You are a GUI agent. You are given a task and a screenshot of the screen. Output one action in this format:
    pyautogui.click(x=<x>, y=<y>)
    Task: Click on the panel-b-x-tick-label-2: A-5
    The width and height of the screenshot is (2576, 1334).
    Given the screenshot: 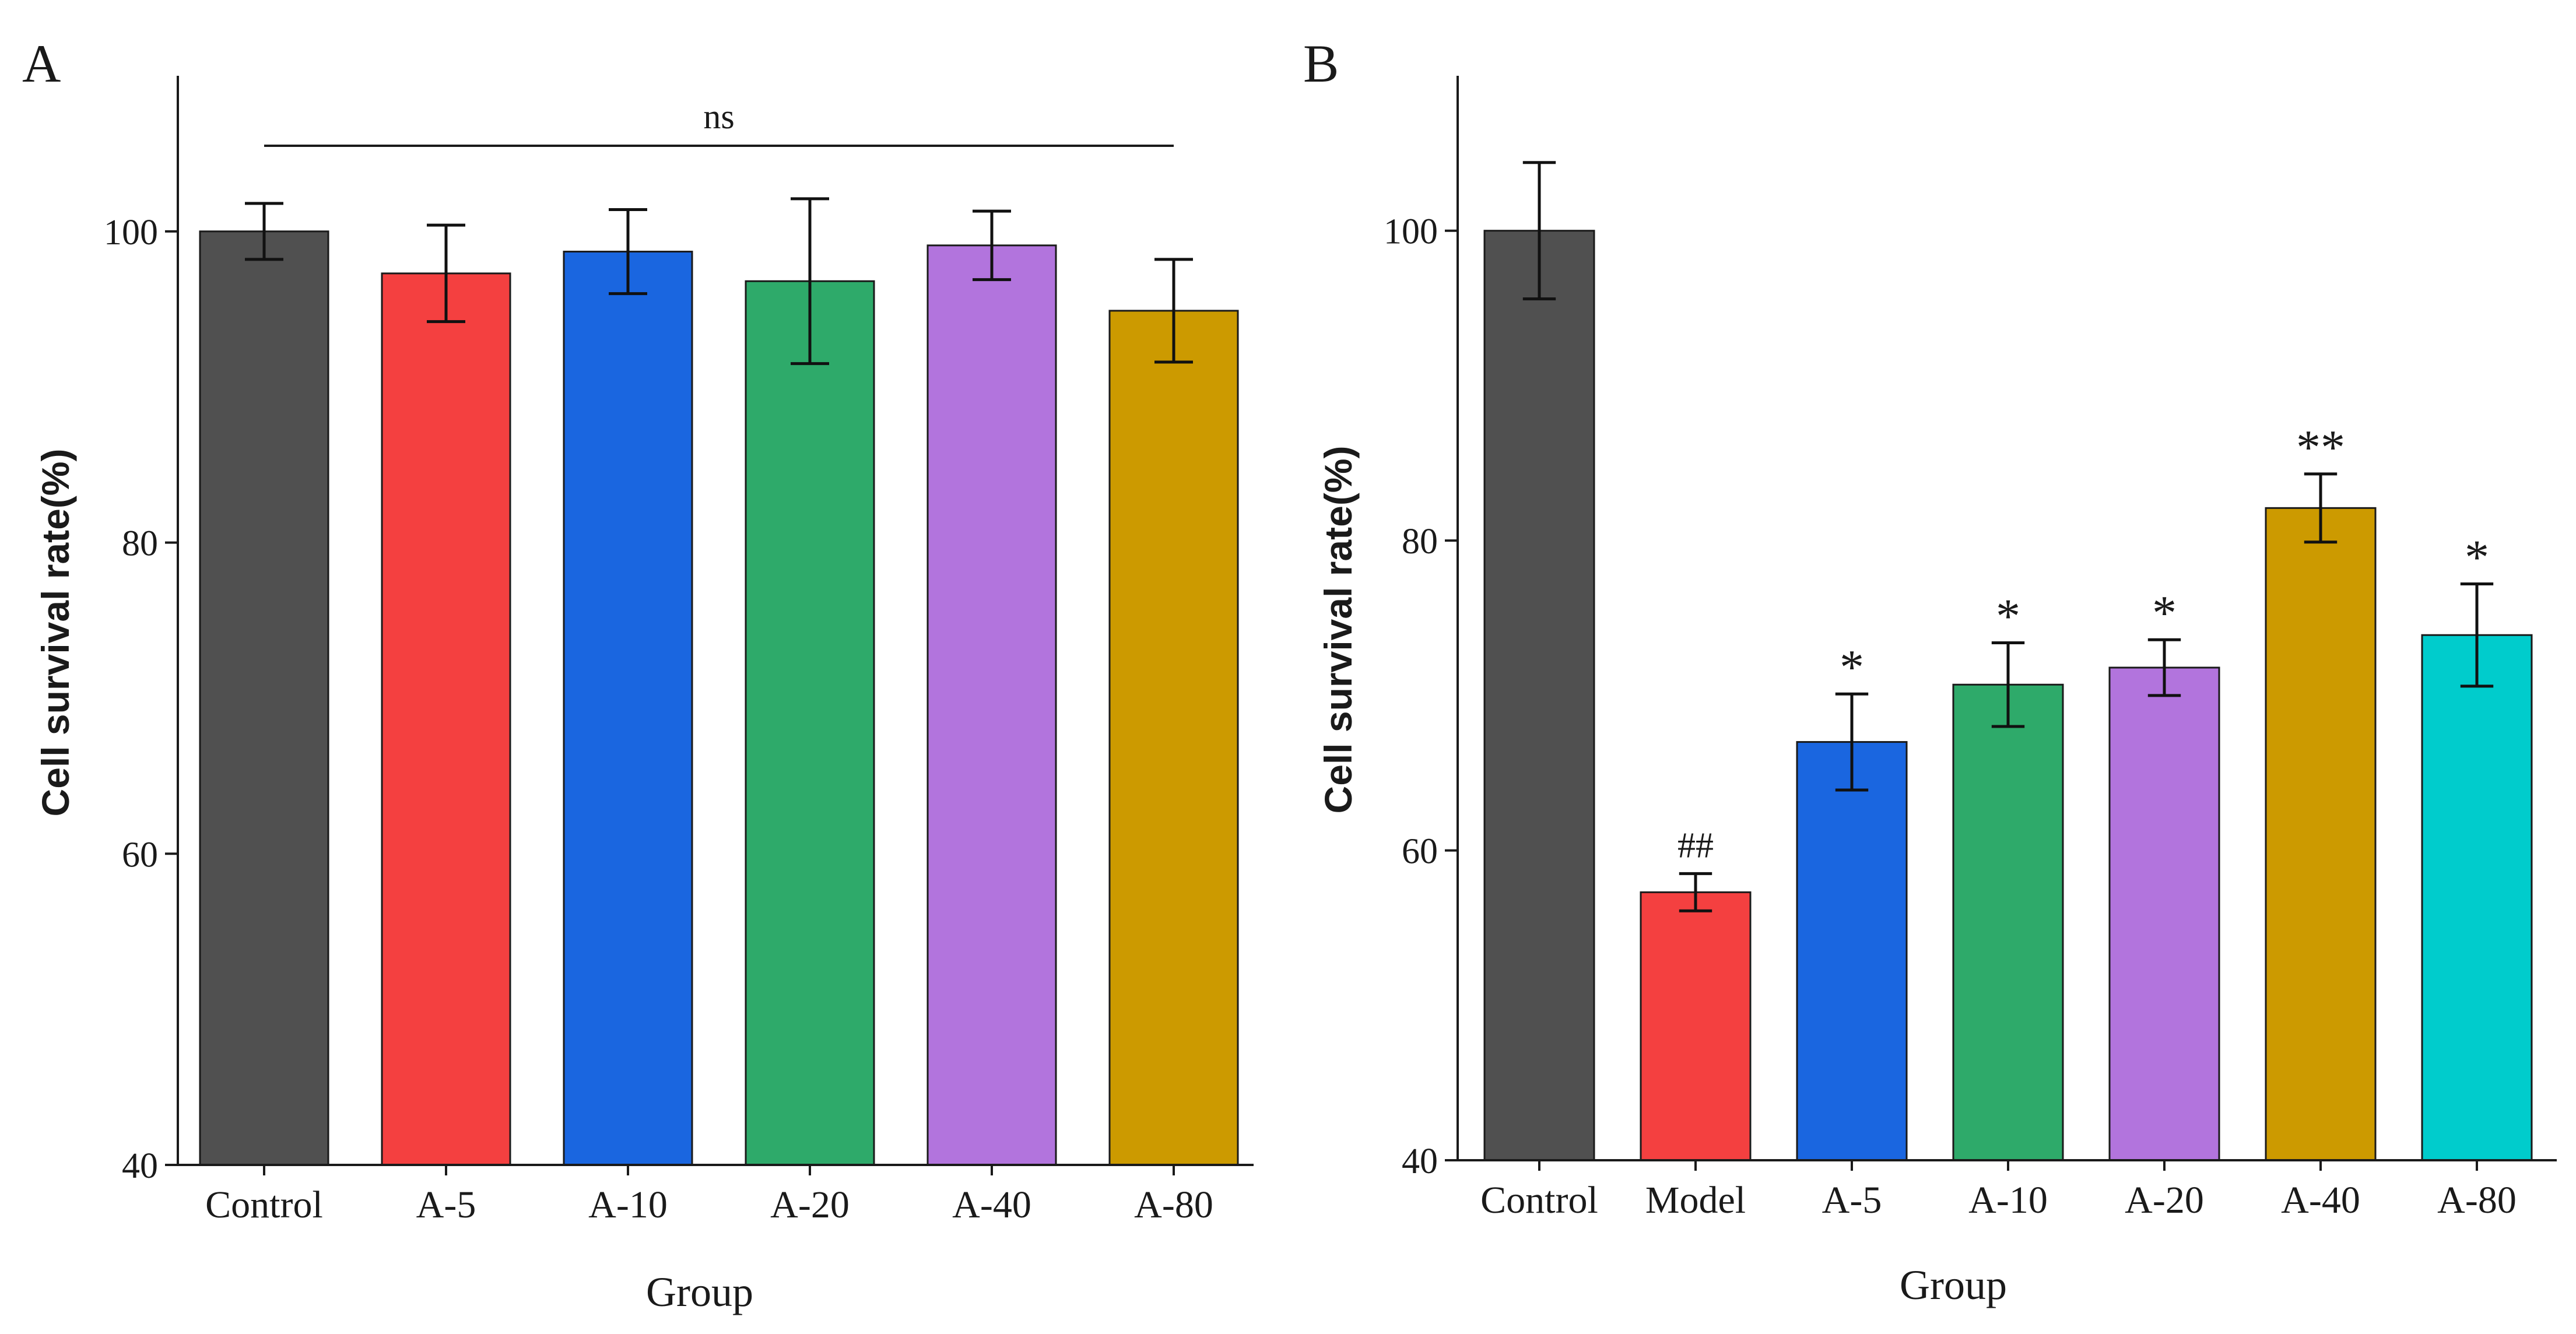 What is the action you would take?
    pyautogui.click(x=1852, y=1200)
    